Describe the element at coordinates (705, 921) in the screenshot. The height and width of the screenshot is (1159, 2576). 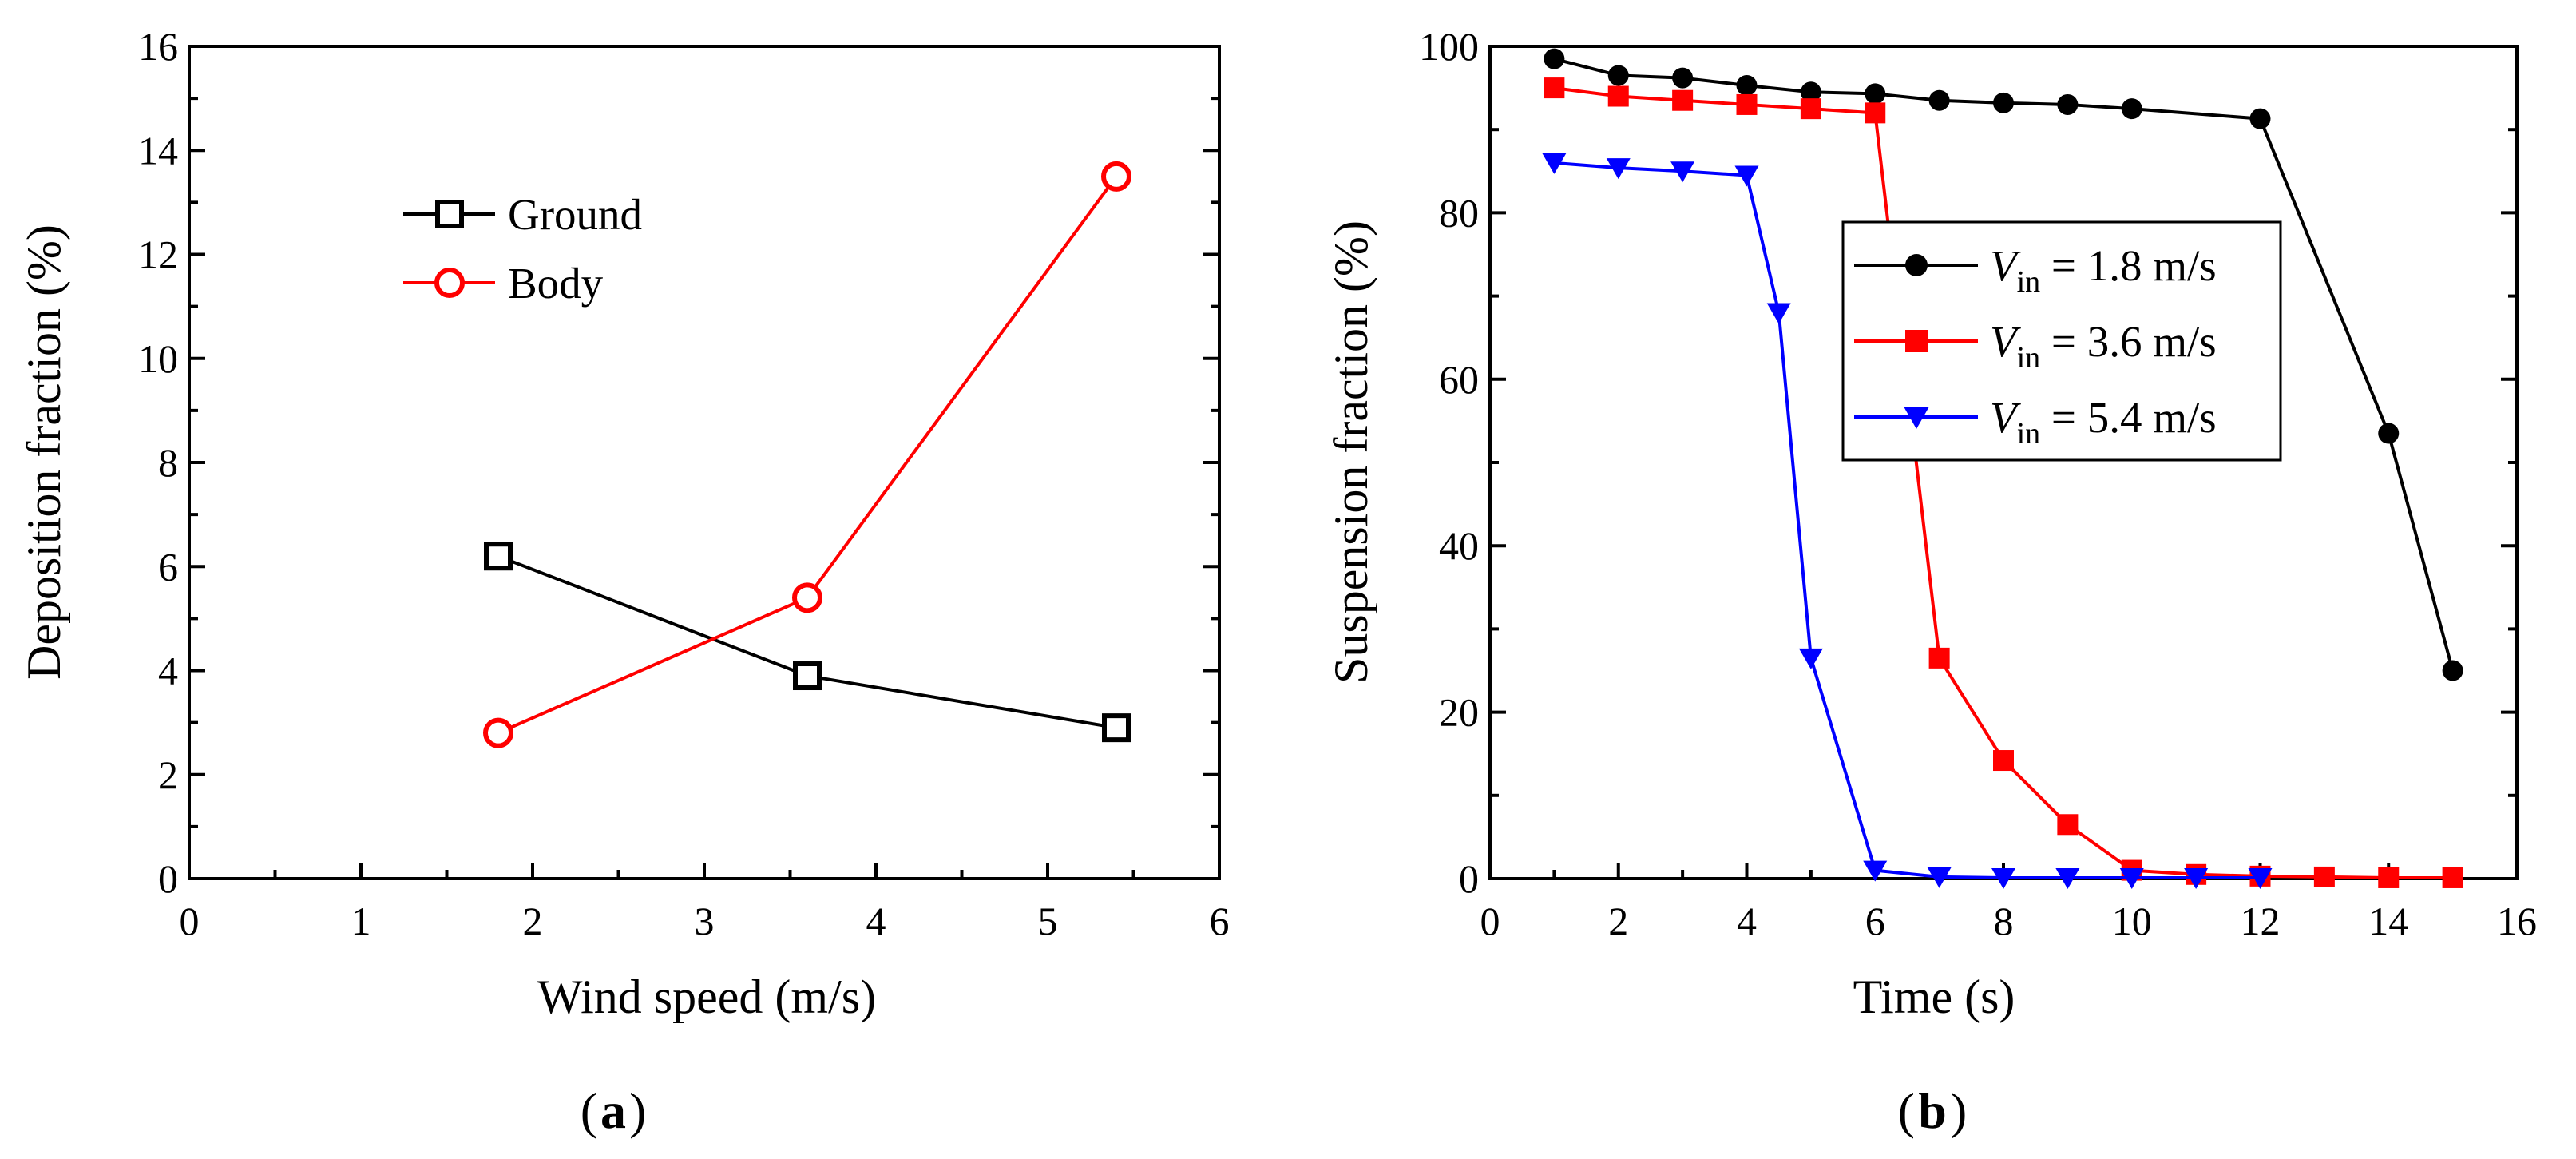
I see `x-tick-label: 3` at that location.